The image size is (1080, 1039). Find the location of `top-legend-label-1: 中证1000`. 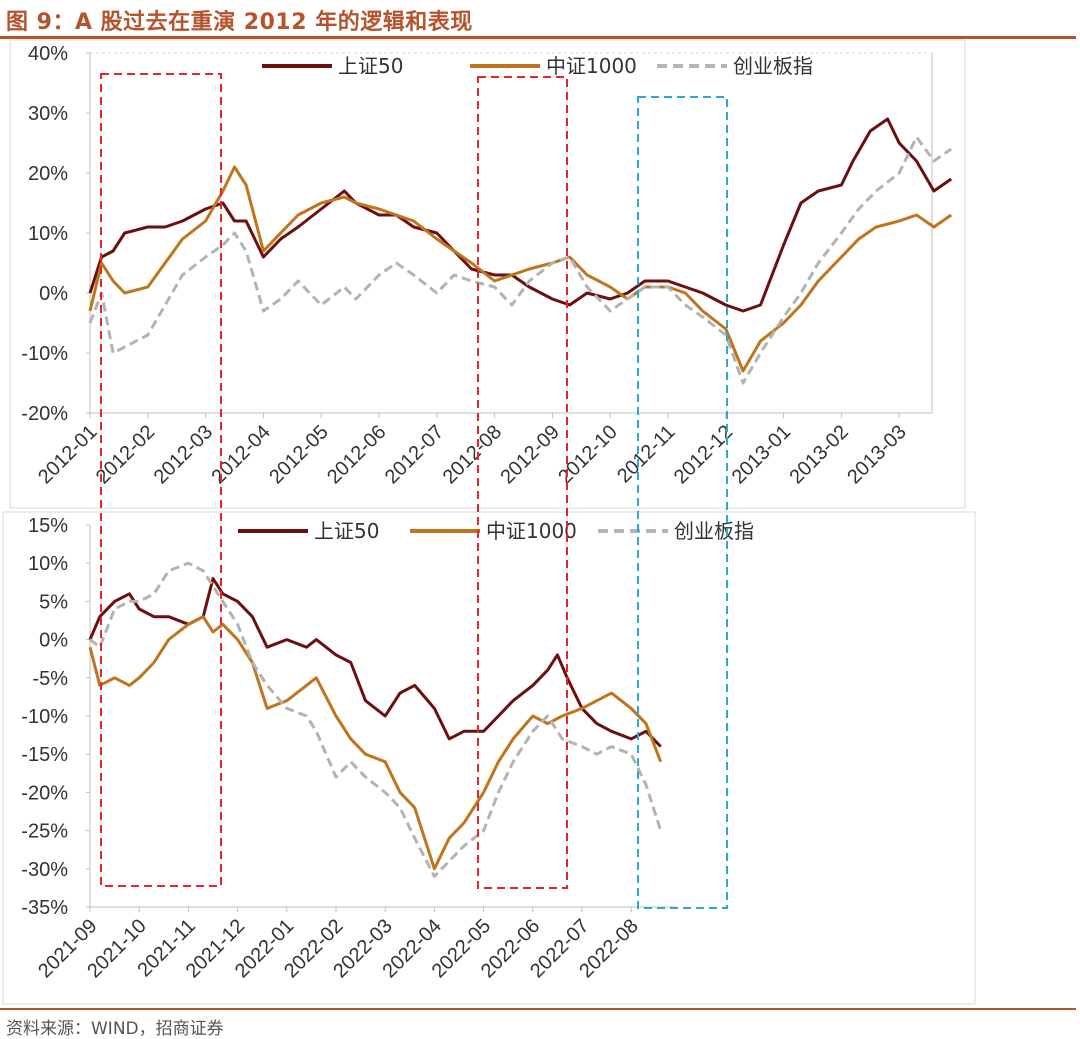

top-legend-label-1: 中证1000 is located at coordinates (591, 66).